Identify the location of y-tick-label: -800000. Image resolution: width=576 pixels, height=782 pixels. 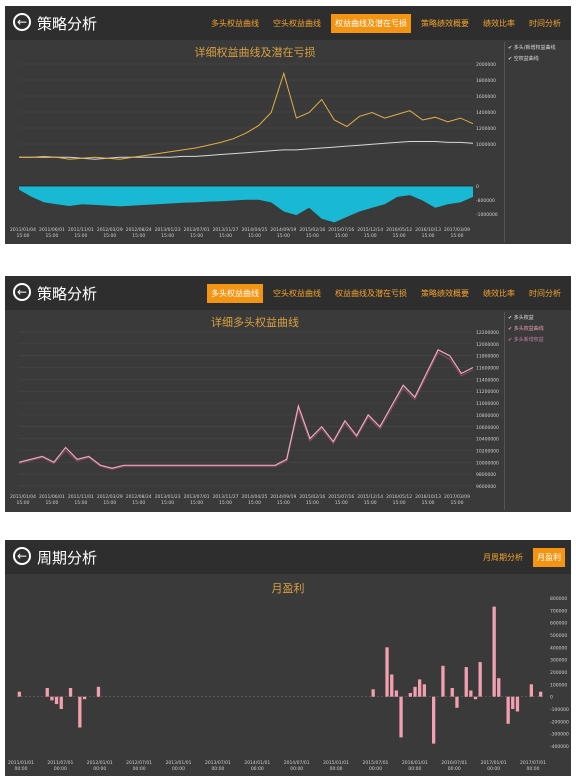
(485, 201).